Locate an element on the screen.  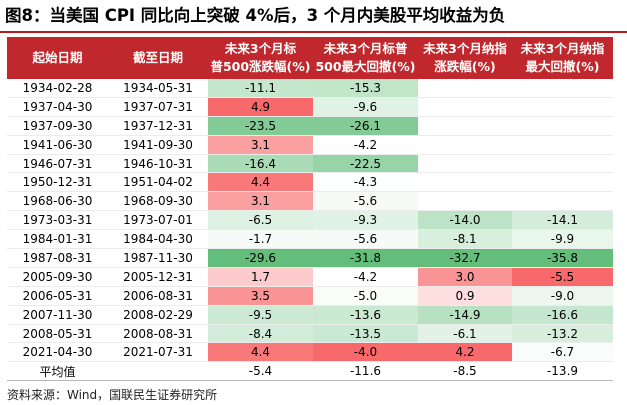
cell-end-date: 1934-05-31 is located at coordinates (158, 88).